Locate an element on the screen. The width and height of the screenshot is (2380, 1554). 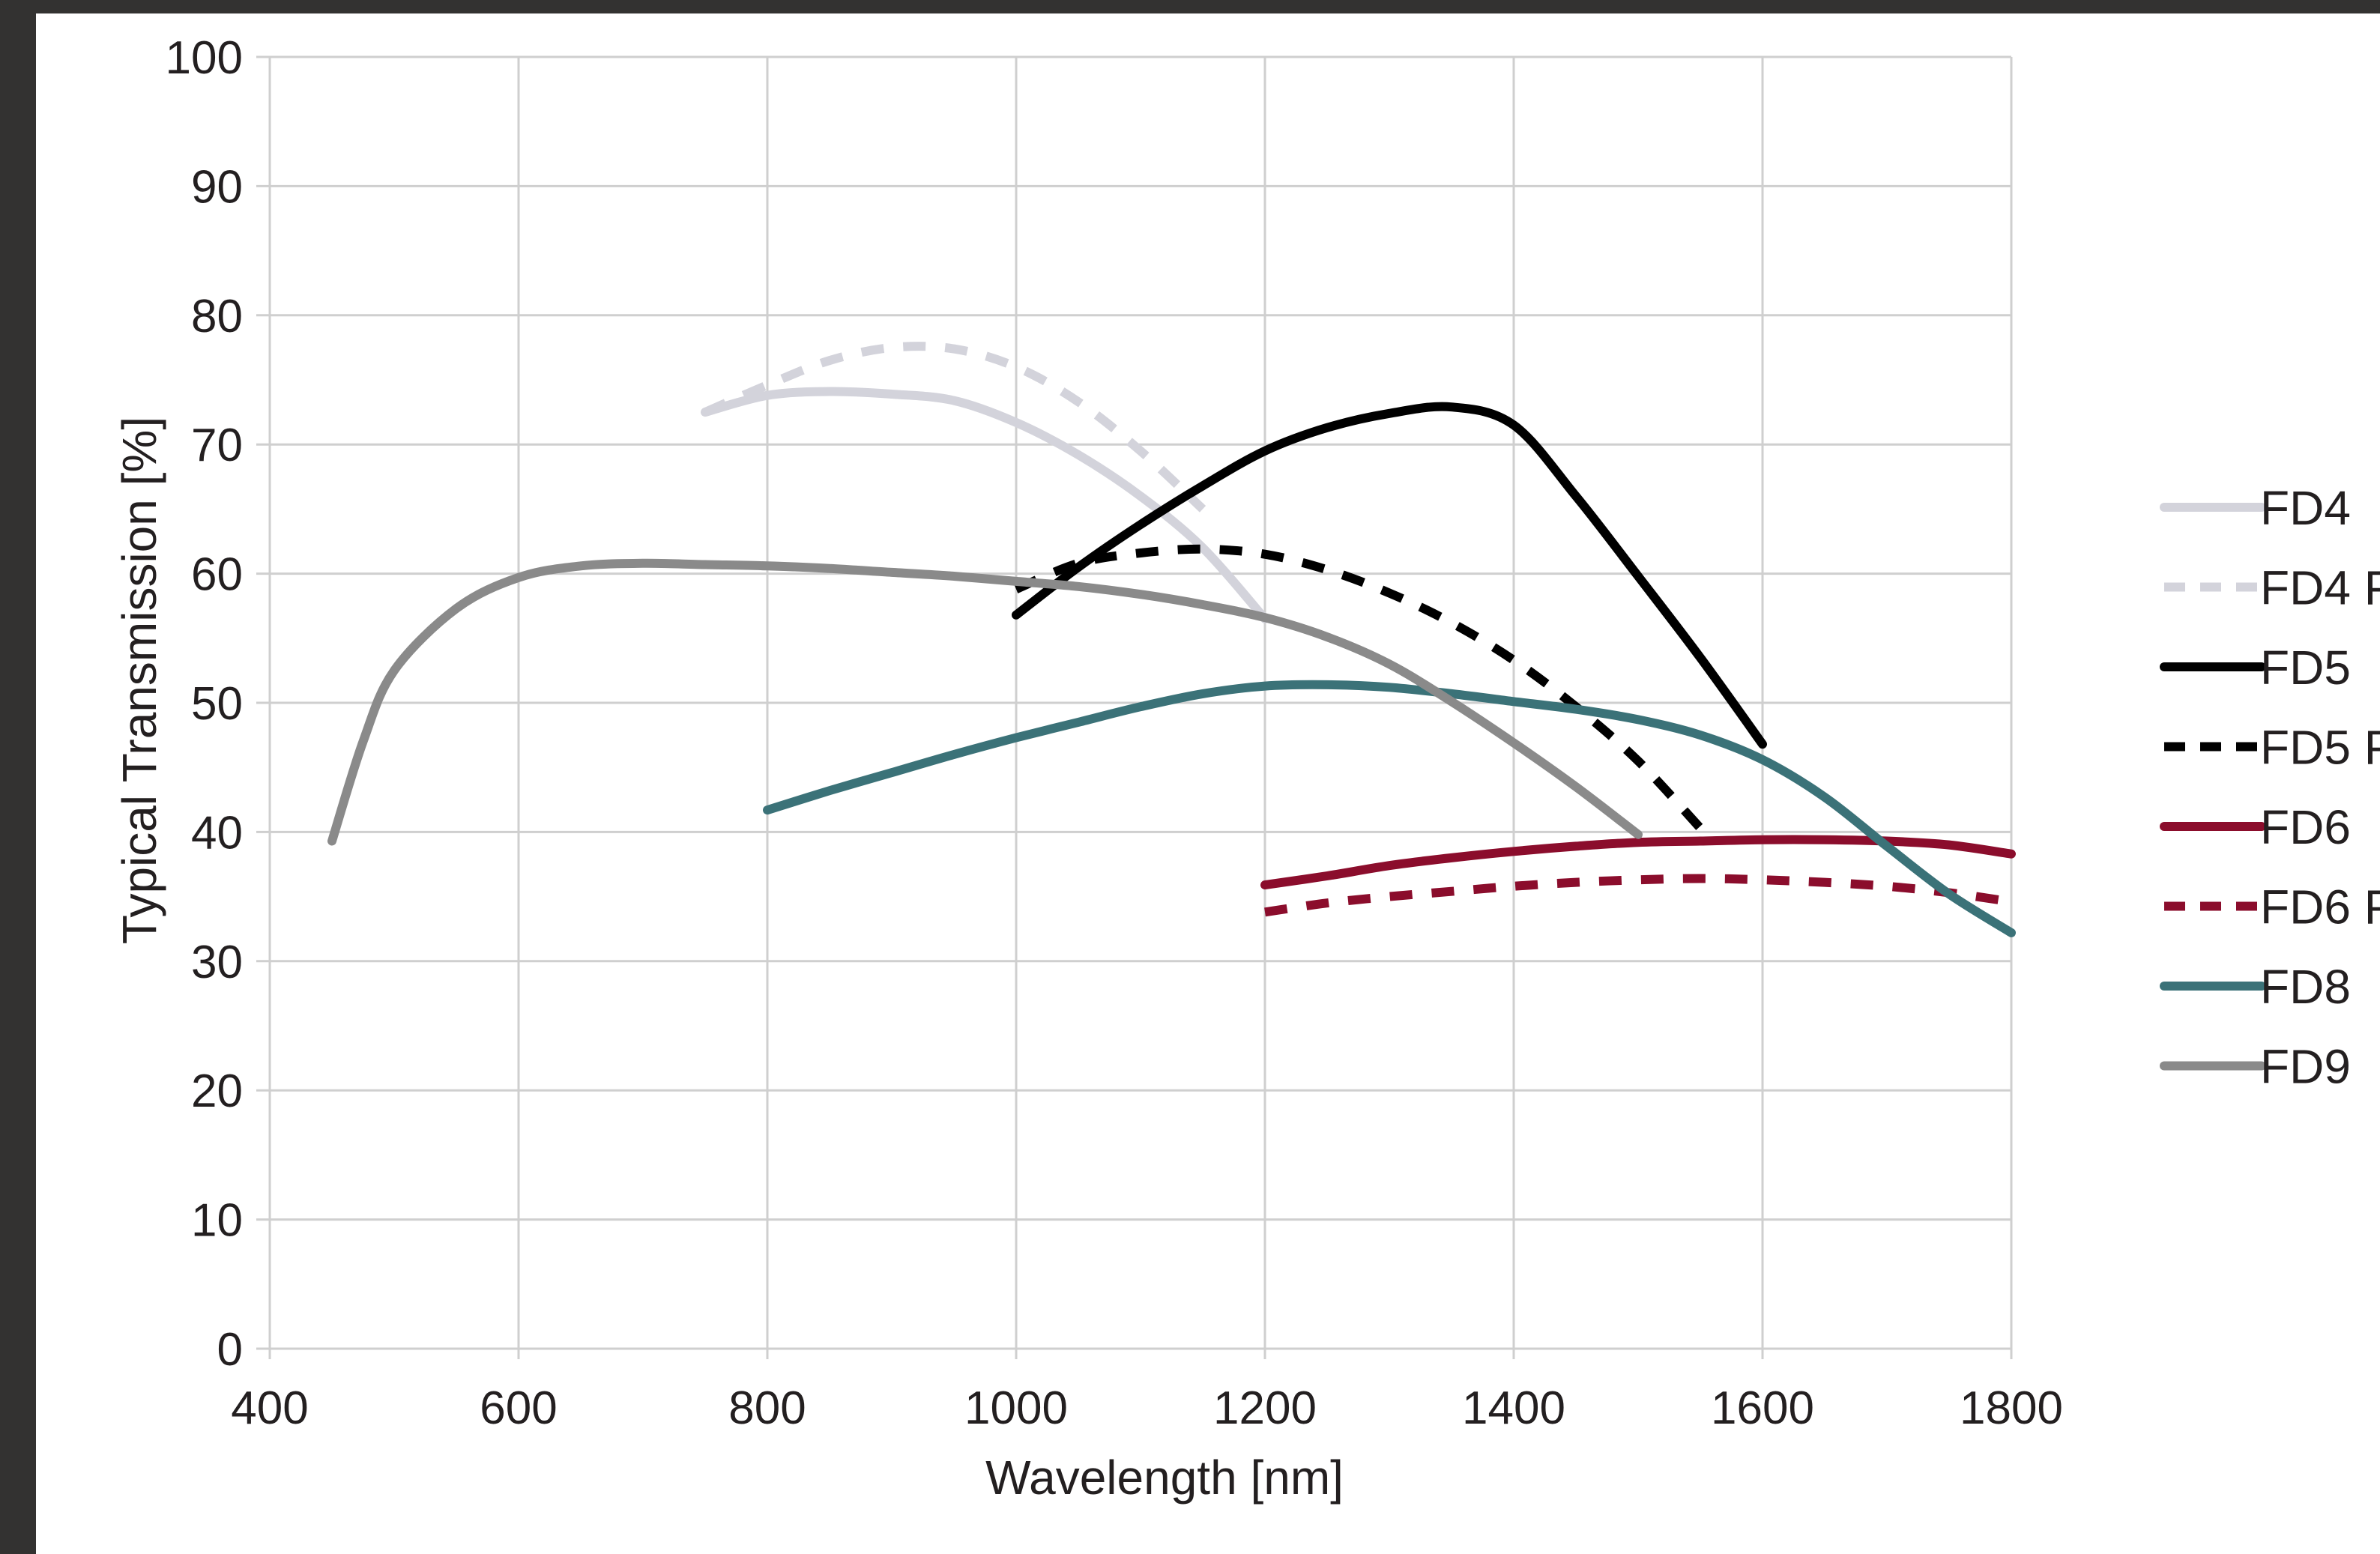
series-line-fd4-p is located at coordinates (954, 428).